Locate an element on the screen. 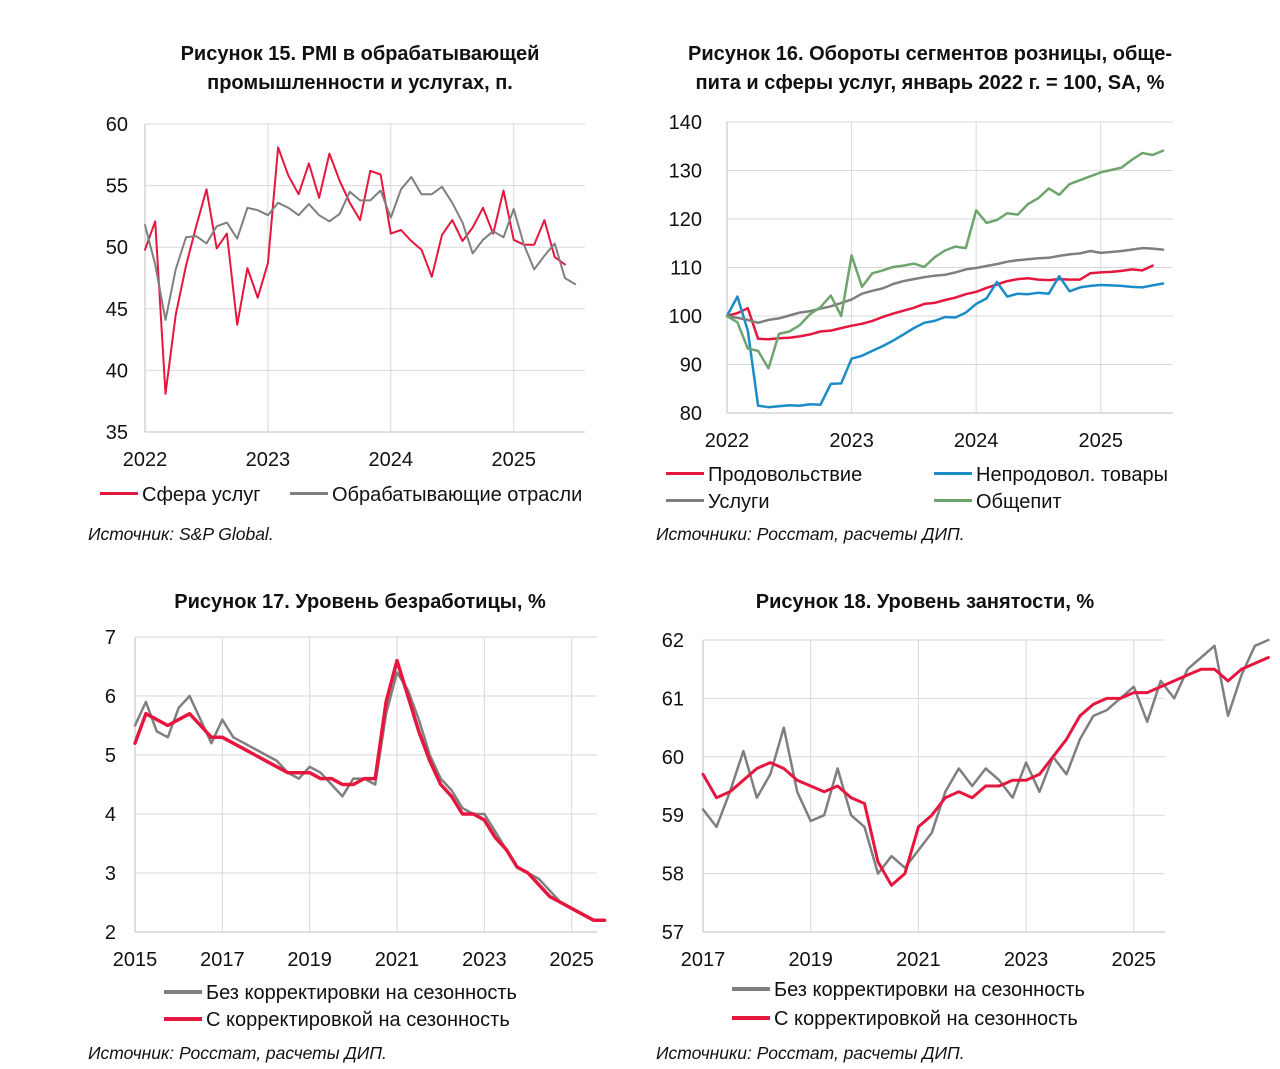 The image size is (1280, 1069). y-tick-label: 120 is located at coordinates (685, 220).